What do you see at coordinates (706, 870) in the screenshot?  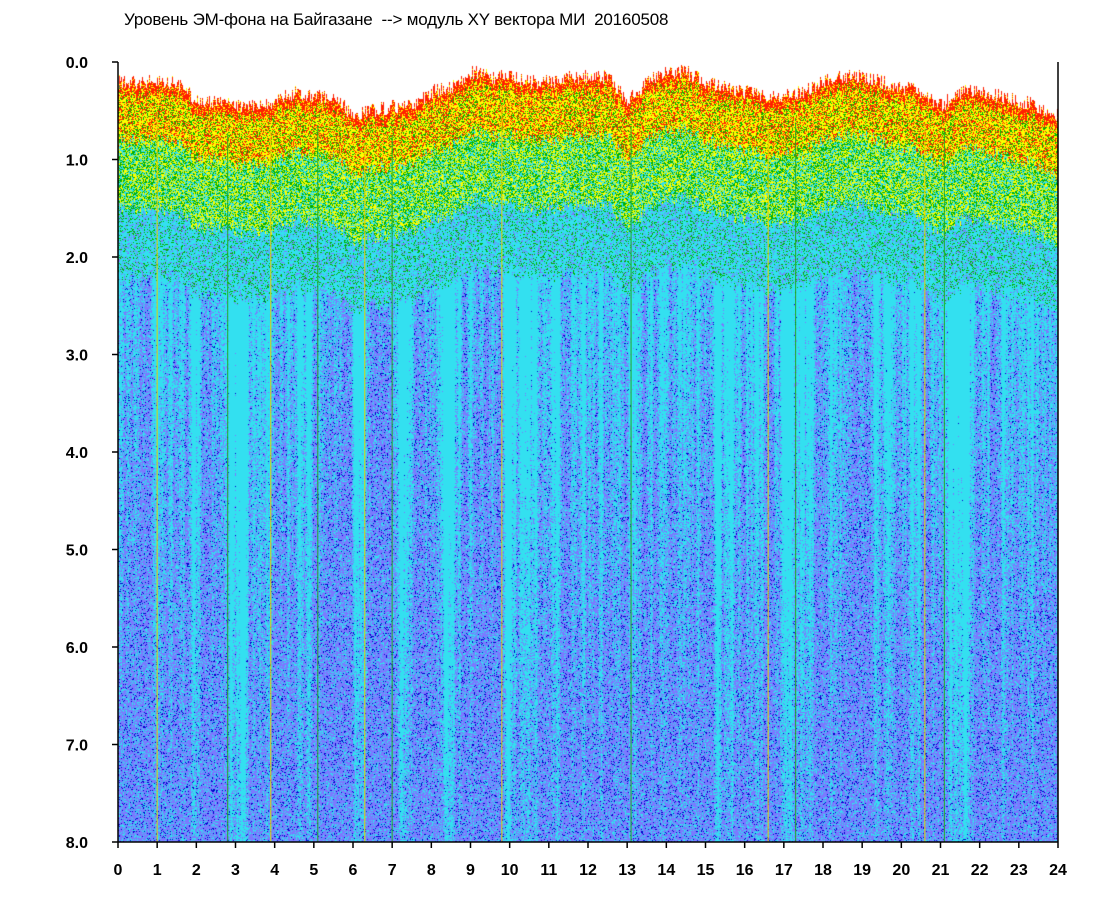 I see `x-tick-label: 15` at bounding box center [706, 870].